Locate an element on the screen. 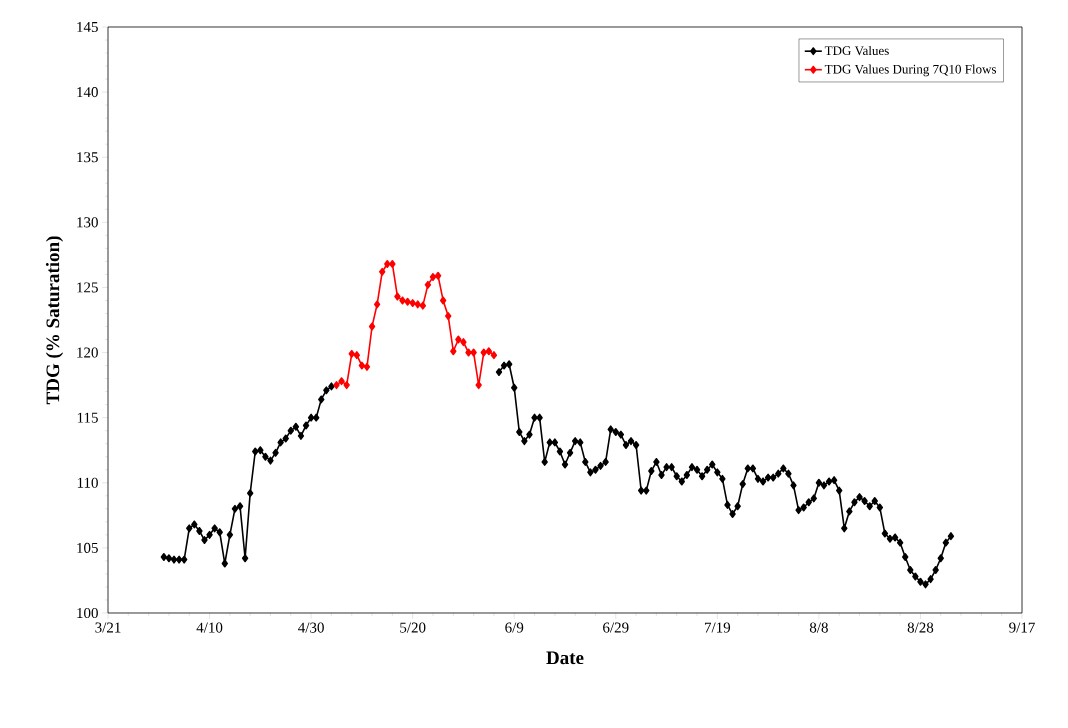 This screenshot has width=1068, height=728. x-tick-label: 6/29 is located at coordinates (616, 627).